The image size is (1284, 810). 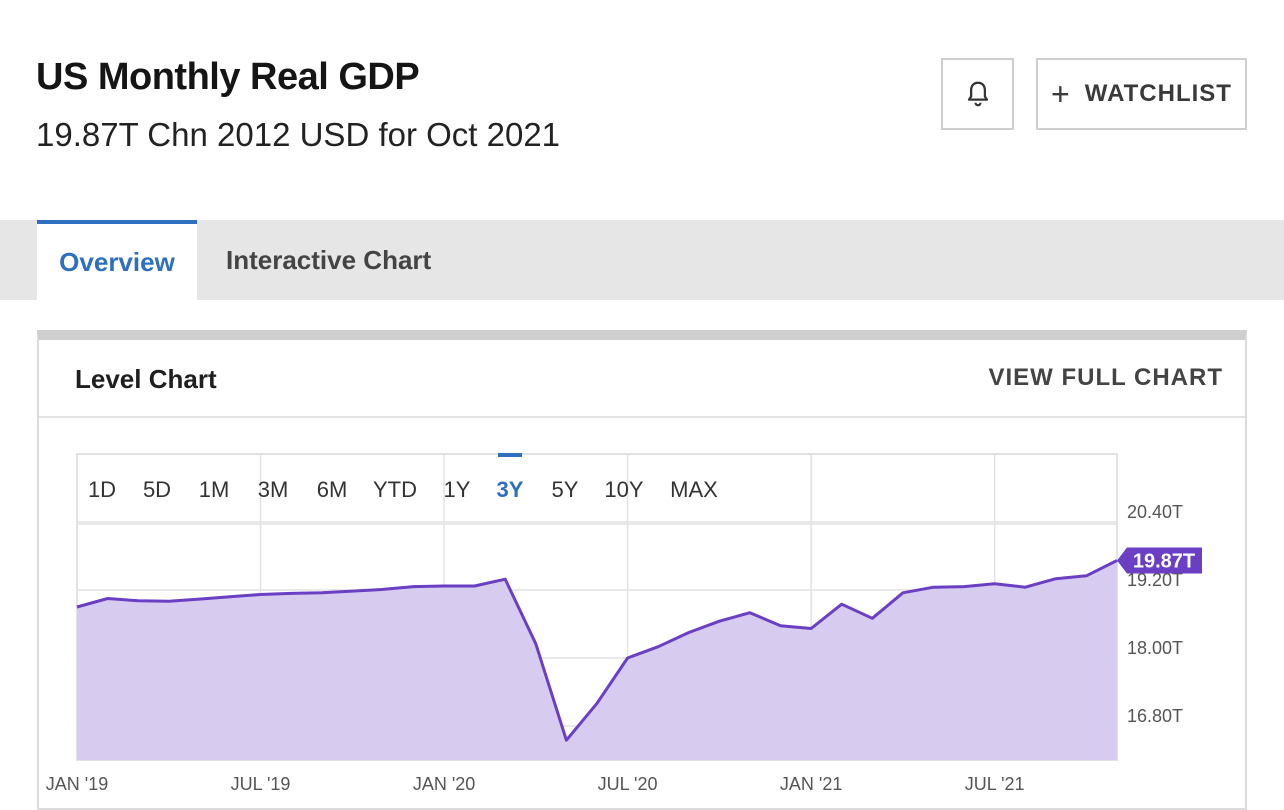 I want to click on card-header: Level Chart VIEW FULL CHART, so click(x=642, y=379).